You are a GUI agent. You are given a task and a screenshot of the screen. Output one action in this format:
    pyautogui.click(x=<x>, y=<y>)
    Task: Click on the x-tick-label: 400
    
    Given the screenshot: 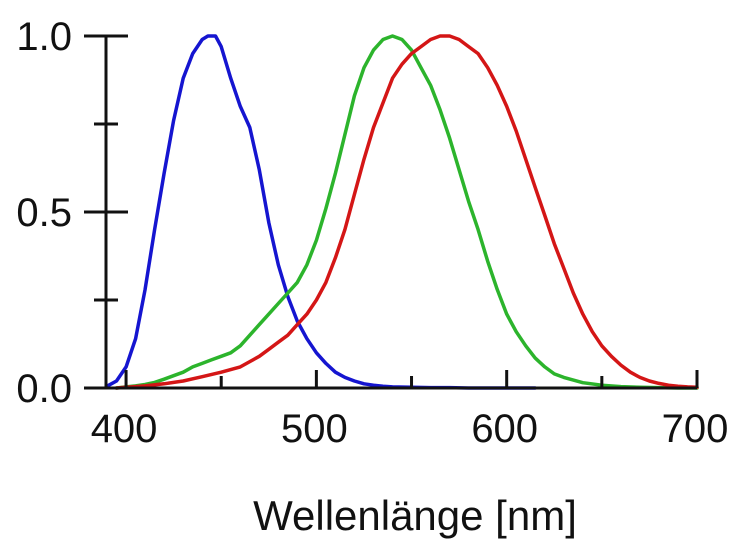 What is the action you would take?
    pyautogui.click(x=124, y=429)
    